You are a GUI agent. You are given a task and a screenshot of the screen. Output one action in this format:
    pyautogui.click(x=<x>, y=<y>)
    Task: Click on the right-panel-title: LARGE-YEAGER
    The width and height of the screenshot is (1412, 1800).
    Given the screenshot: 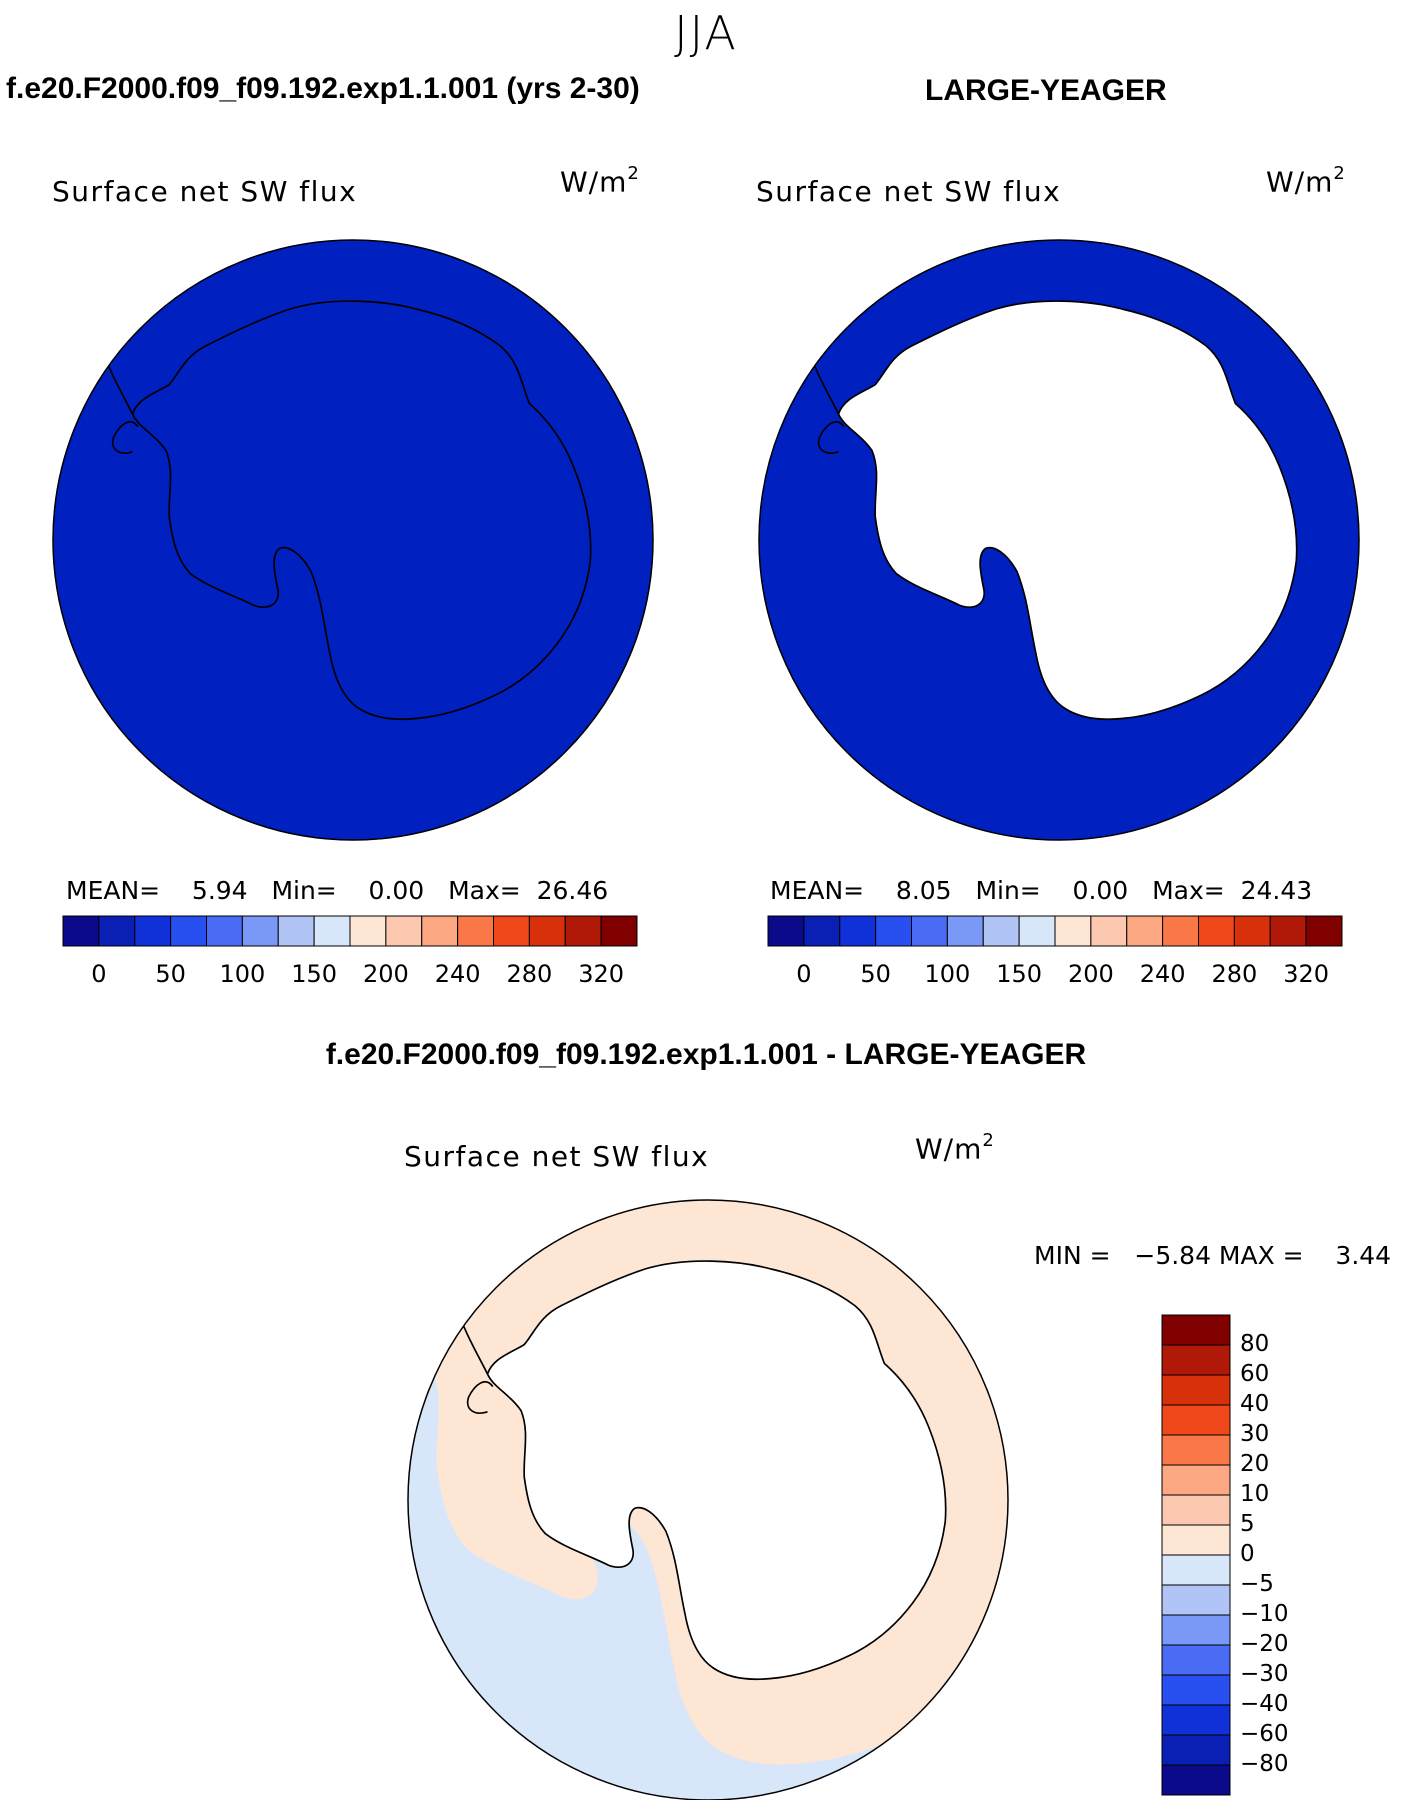 What is the action you would take?
    pyautogui.click(x=1046, y=90)
    